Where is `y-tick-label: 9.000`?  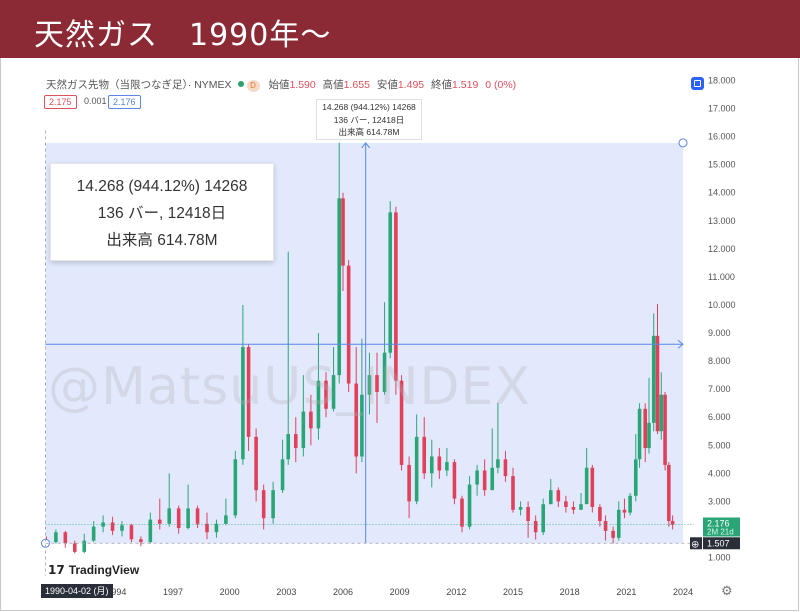 y-tick-label: 9.000 is located at coordinates (719, 333).